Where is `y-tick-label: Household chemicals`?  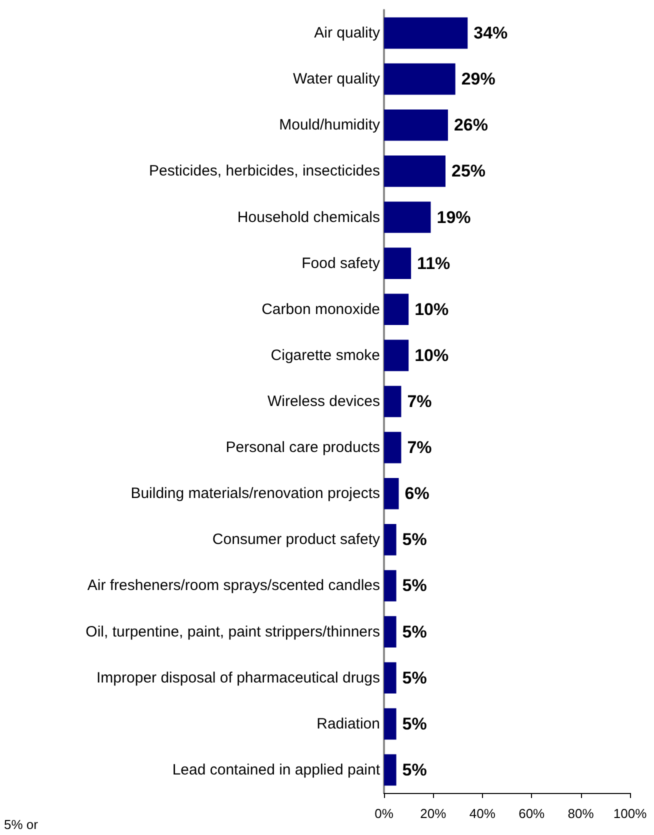 y-tick-label: Household chemicals is located at coordinates (308, 217).